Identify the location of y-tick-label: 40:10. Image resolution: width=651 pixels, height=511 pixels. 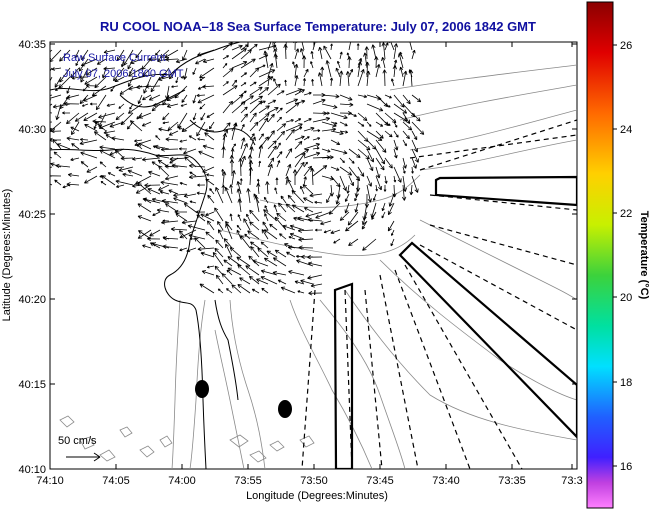
(32, 470).